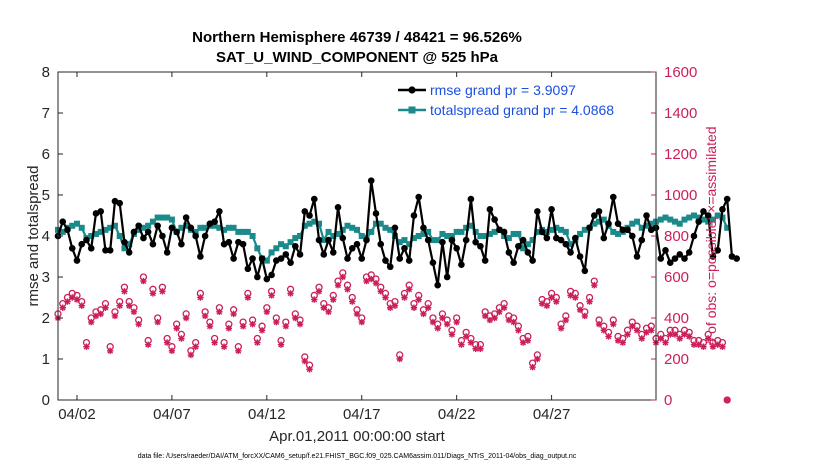 The height and width of the screenshot is (470, 830). What do you see at coordinates (711, 235) in the screenshot?
I see `right-axis-label: # of obs: o=possible; ×=assimilated` at bounding box center [711, 235].